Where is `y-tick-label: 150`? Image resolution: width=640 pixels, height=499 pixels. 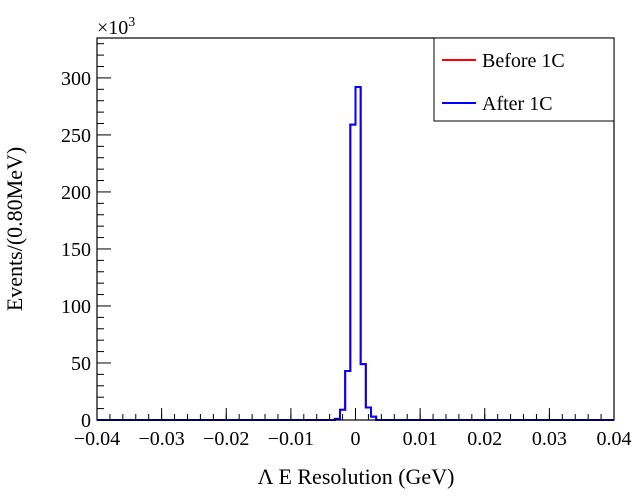
y-tick-label: 150 is located at coordinates (76, 250).